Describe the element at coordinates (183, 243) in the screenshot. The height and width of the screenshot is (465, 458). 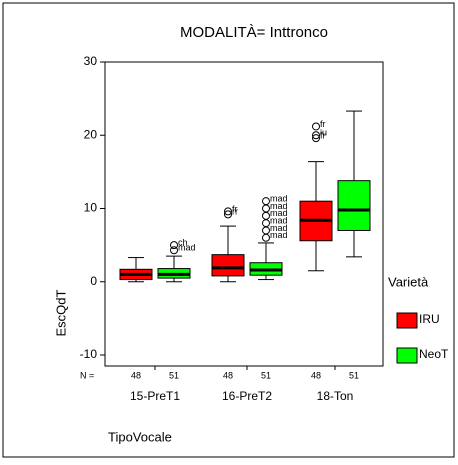
I see `outlier-label: ch` at that location.